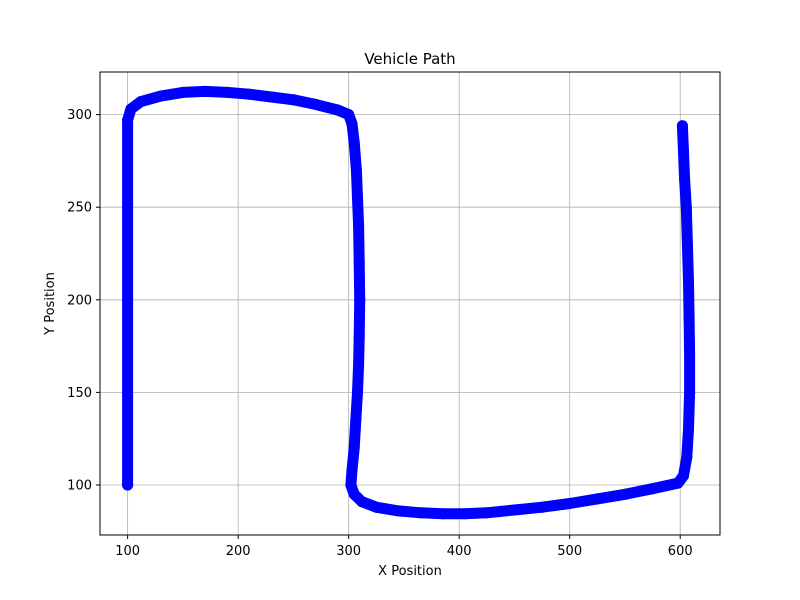 The image size is (800, 600). What do you see at coordinates (569, 551) in the screenshot?
I see `x-tick-label: 500` at bounding box center [569, 551].